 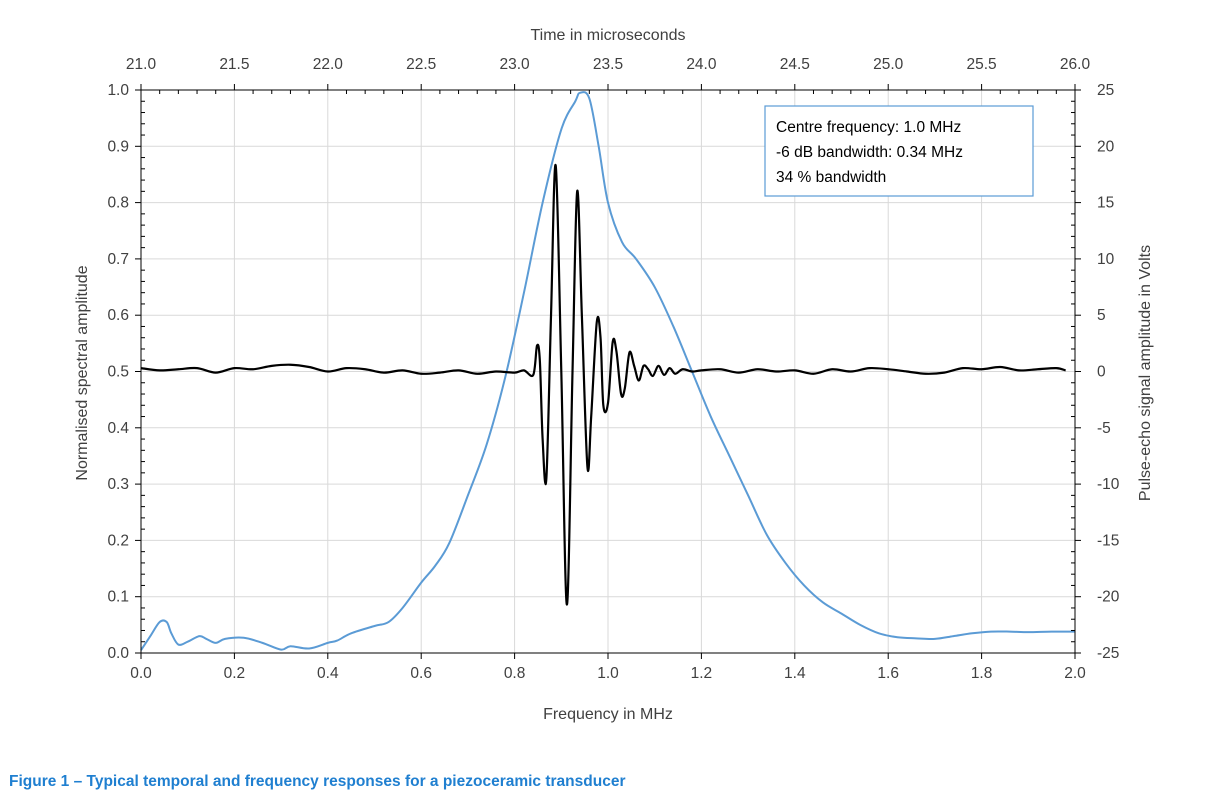 I want to click on top-tick-label: 25.5, so click(x=982, y=64).